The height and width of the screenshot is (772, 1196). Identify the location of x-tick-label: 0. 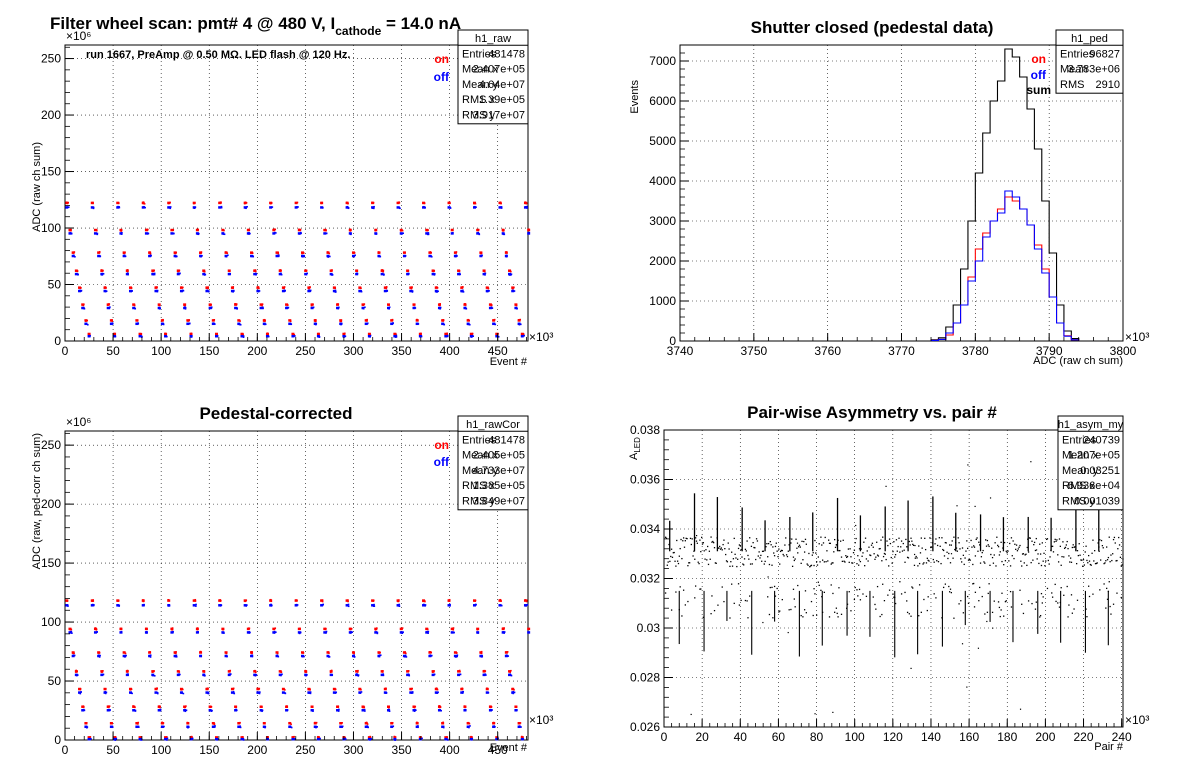
(65, 750).